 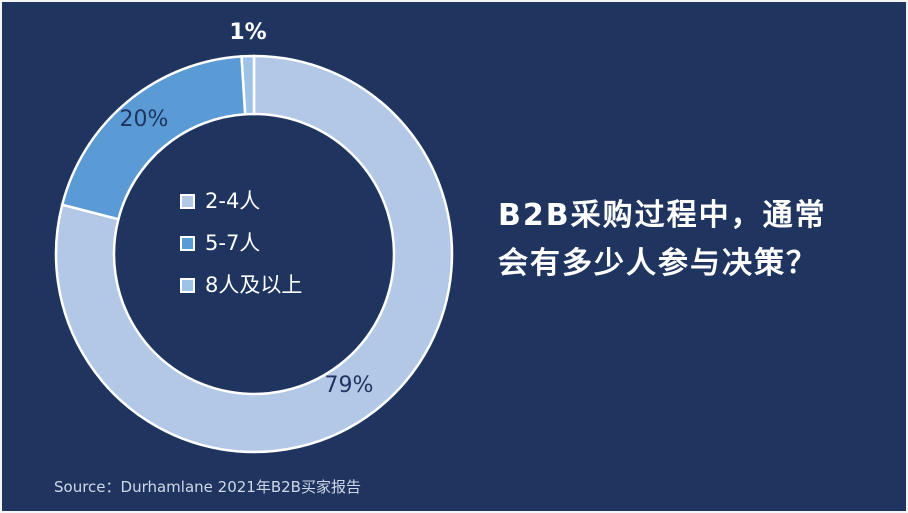 I want to click on data-label-2: 1%, so click(x=247, y=32).